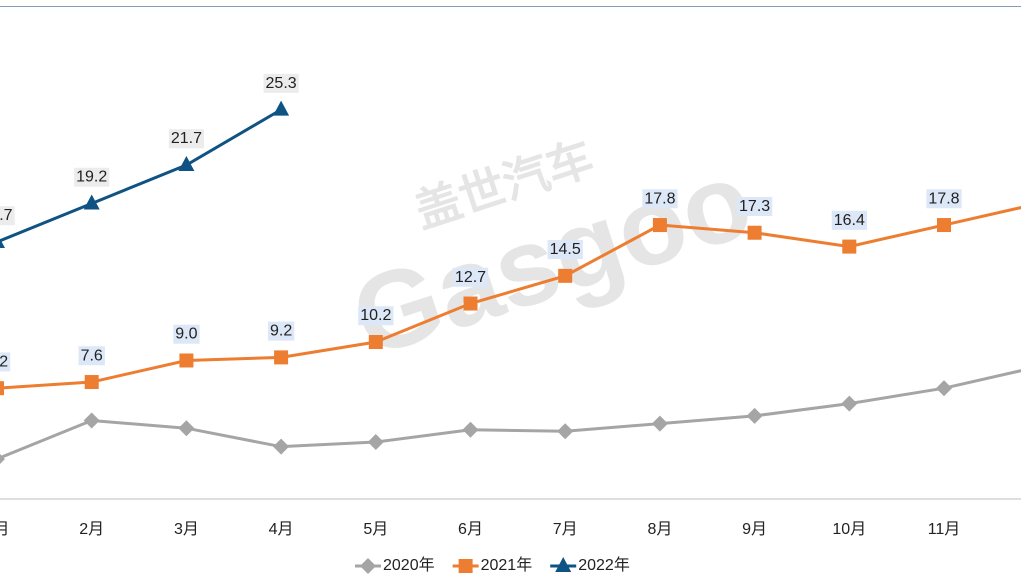 This screenshot has height=574, width=1021. I want to click on x-tick-label: 4月, so click(281, 529).